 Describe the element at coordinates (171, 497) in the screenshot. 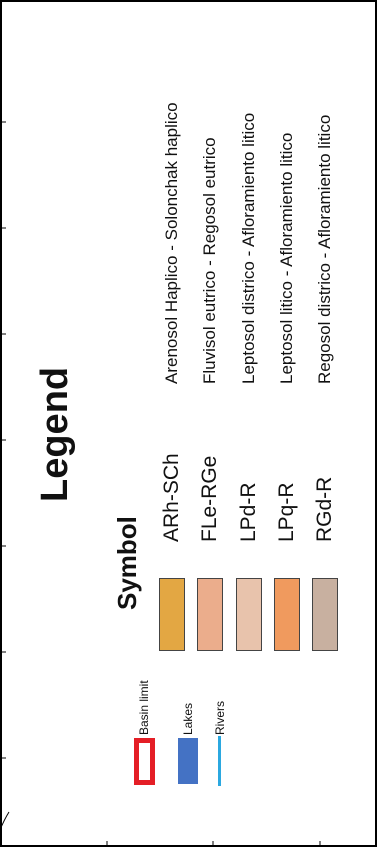

I see `legend-code: ARh-SCh` at that location.